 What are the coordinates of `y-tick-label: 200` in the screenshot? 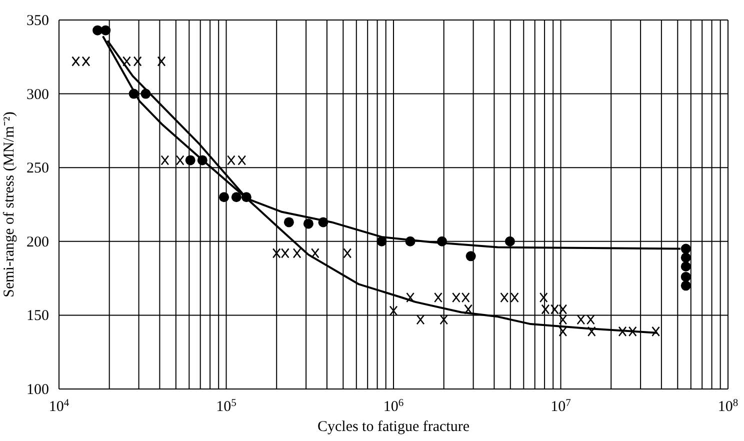 It's located at (37, 242).